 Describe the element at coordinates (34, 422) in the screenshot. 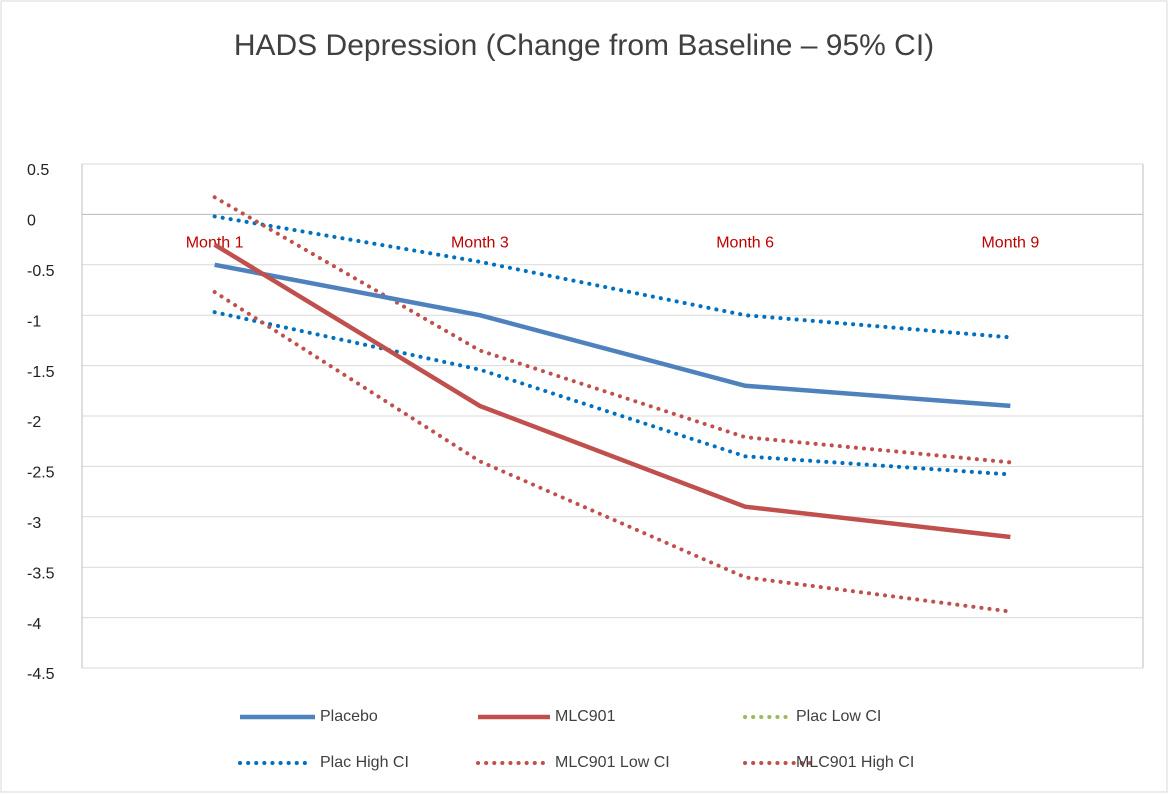

I see `y-tick-label: -2` at that location.